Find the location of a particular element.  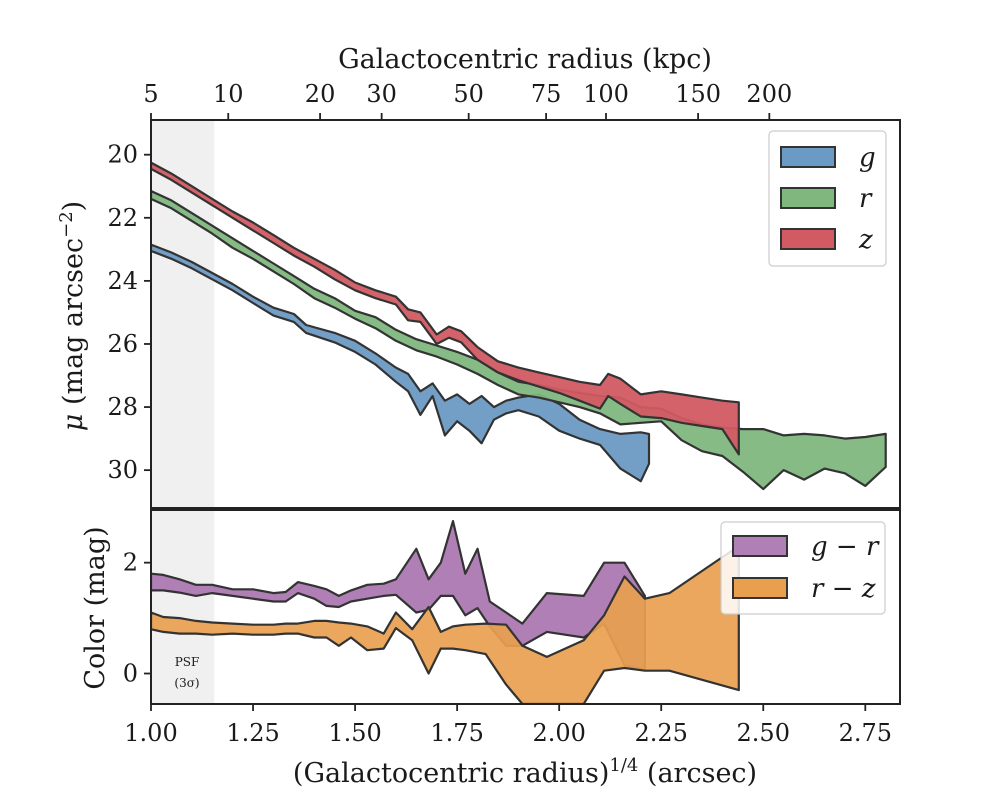

y-tick-label-top: 30 is located at coordinates (122, 470).